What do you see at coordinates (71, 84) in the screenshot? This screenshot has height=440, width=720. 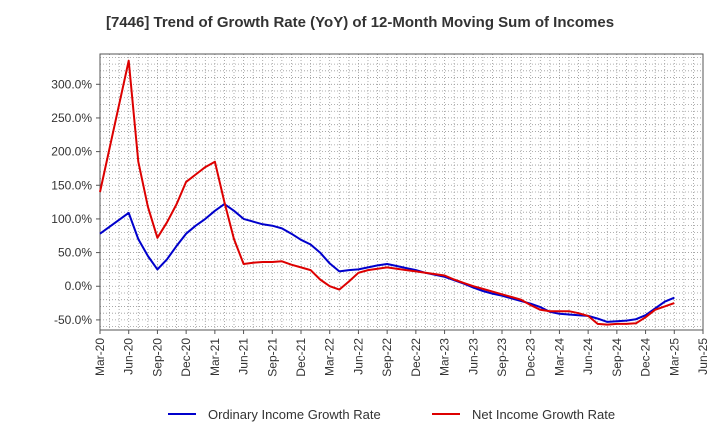 I see `y-tick-label: 300.0%` at bounding box center [71, 84].